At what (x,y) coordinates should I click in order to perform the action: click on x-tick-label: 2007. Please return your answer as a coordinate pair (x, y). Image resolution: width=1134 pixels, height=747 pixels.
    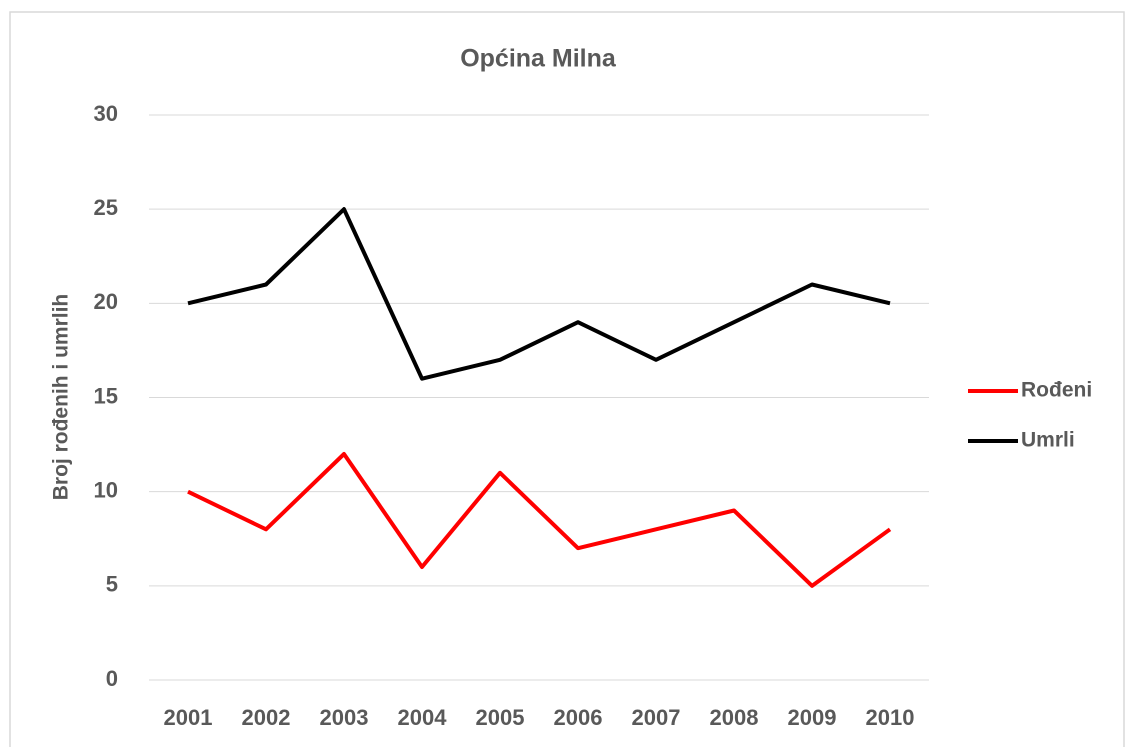
    Looking at the image, I should click on (656, 717).